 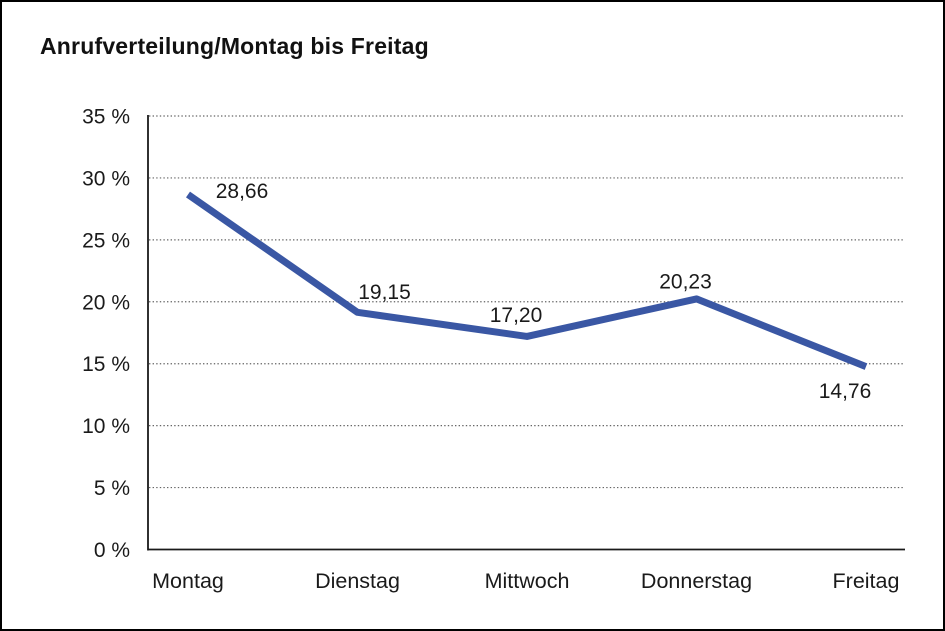 What do you see at coordinates (112, 488) in the screenshot?
I see `y-tick-label: 5 %` at bounding box center [112, 488].